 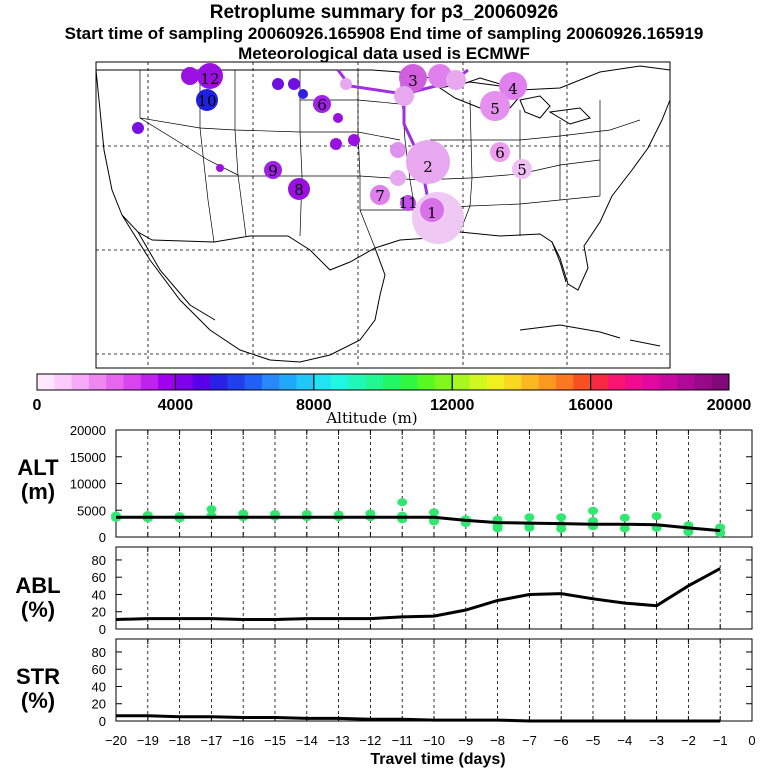 I want to click on x-tick-label: −13, so click(x=339, y=740).